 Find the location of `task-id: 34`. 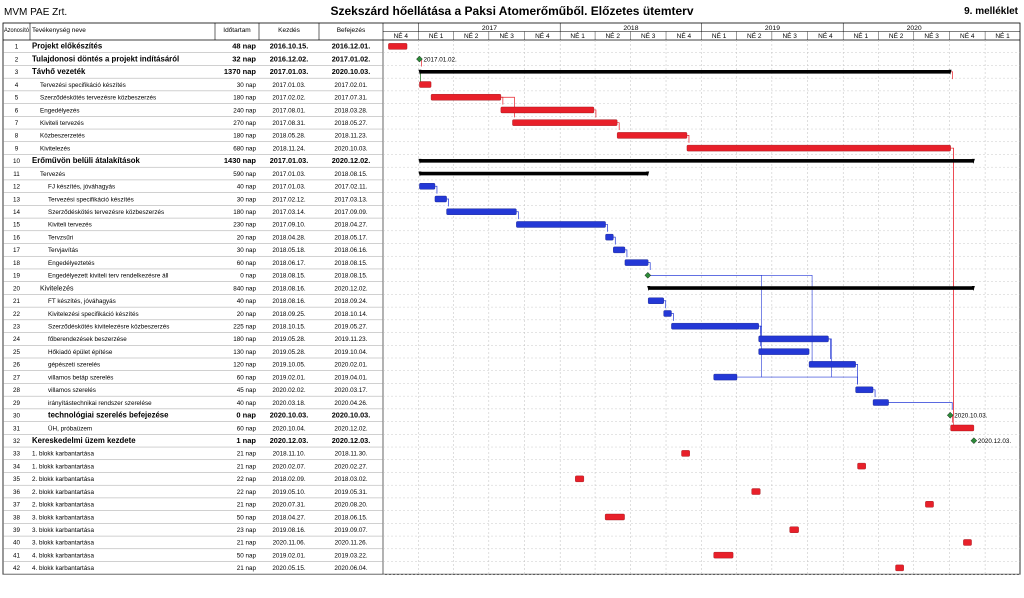

task-id: 34 is located at coordinates (17, 466).